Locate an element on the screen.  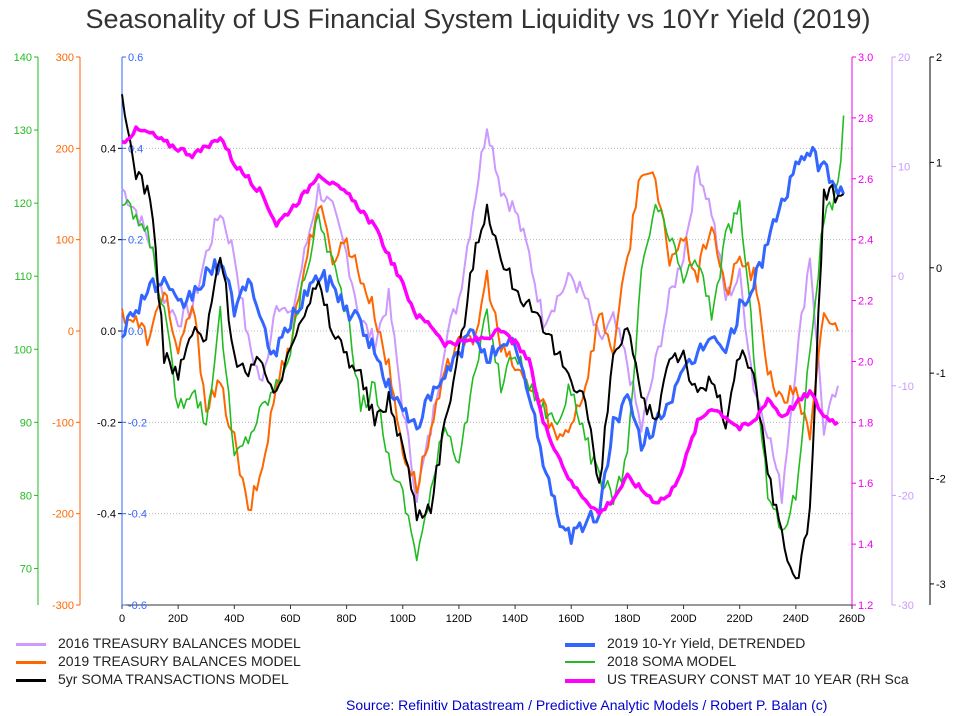
green-tick-label: 80 is located at coordinates (26, 496).